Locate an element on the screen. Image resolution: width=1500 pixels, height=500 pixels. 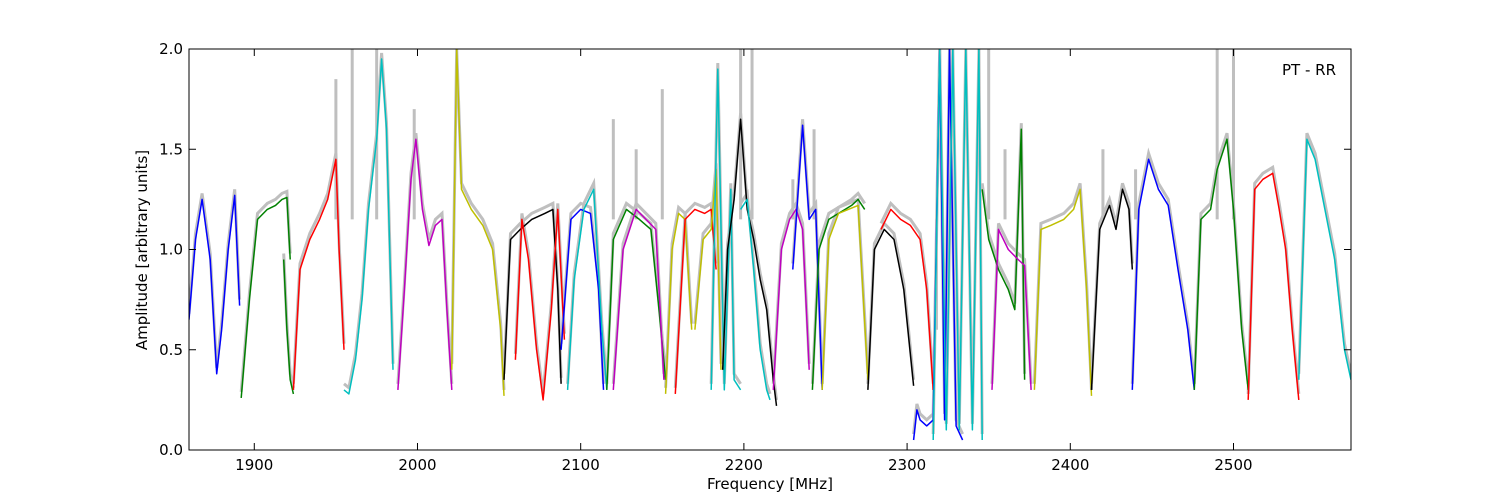
x-tick-label: 2200 is located at coordinates (744, 465).